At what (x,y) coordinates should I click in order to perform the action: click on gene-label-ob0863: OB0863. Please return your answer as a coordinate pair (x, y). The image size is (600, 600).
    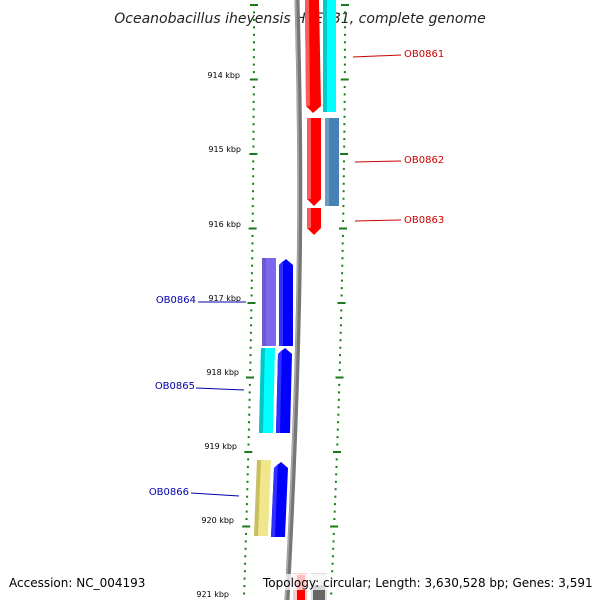
    Looking at the image, I should click on (424, 220).